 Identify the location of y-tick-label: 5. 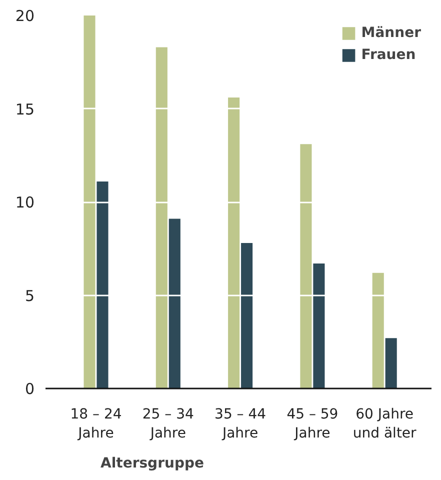
(29, 295).